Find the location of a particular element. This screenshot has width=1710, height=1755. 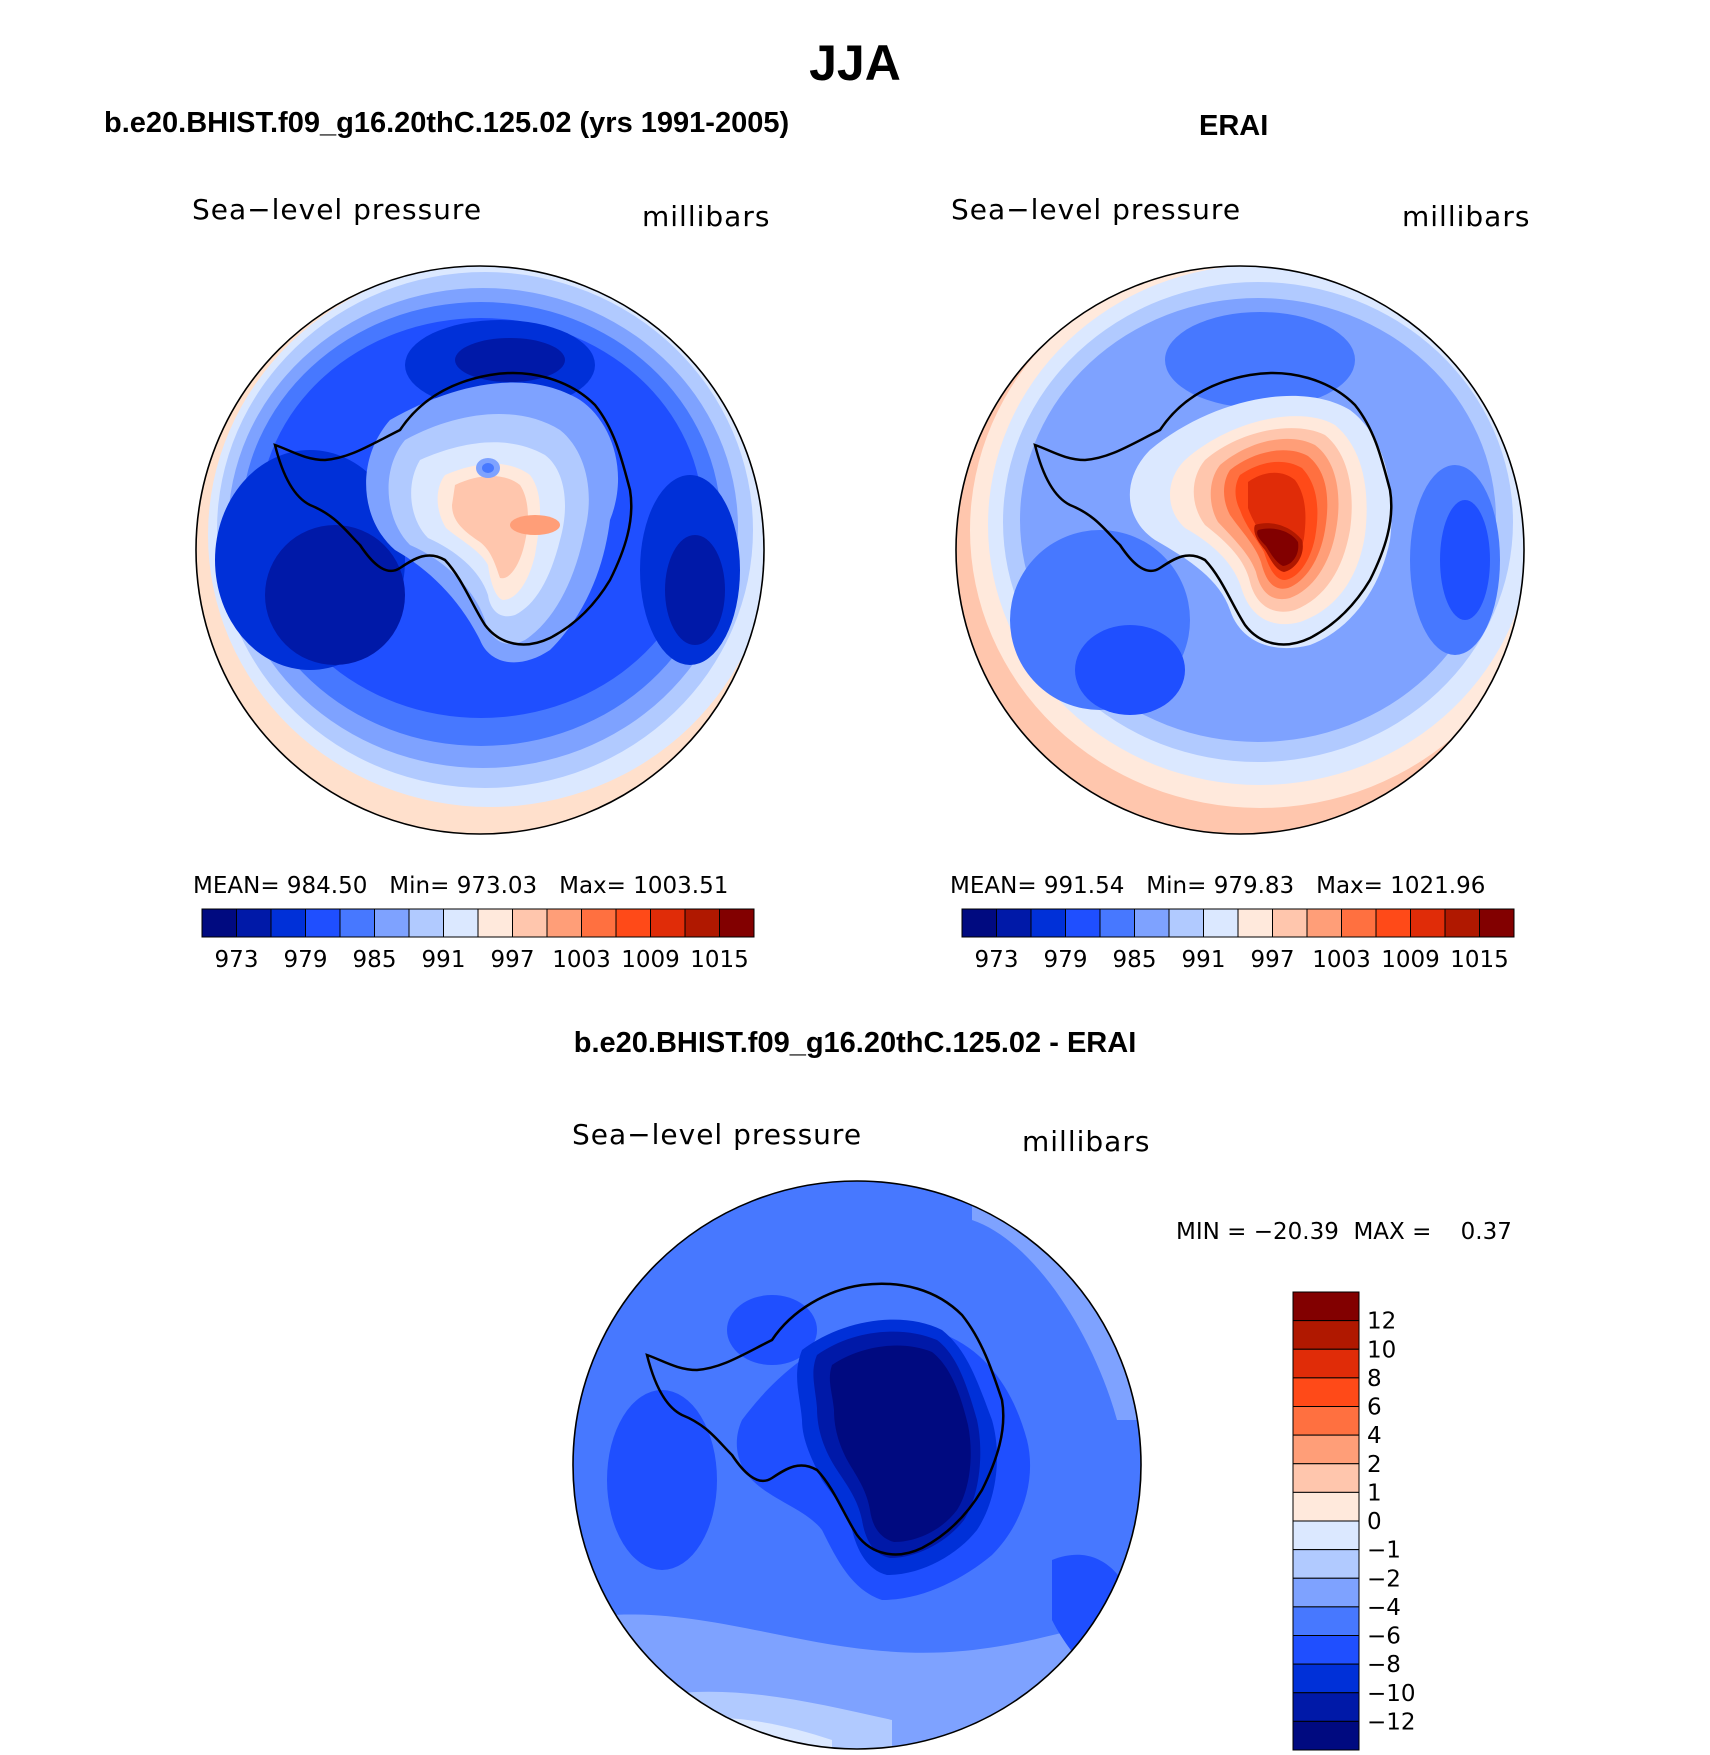

diff-stats: MIN = −20.39 MAX = 0.37 is located at coordinates (1344, 1232).